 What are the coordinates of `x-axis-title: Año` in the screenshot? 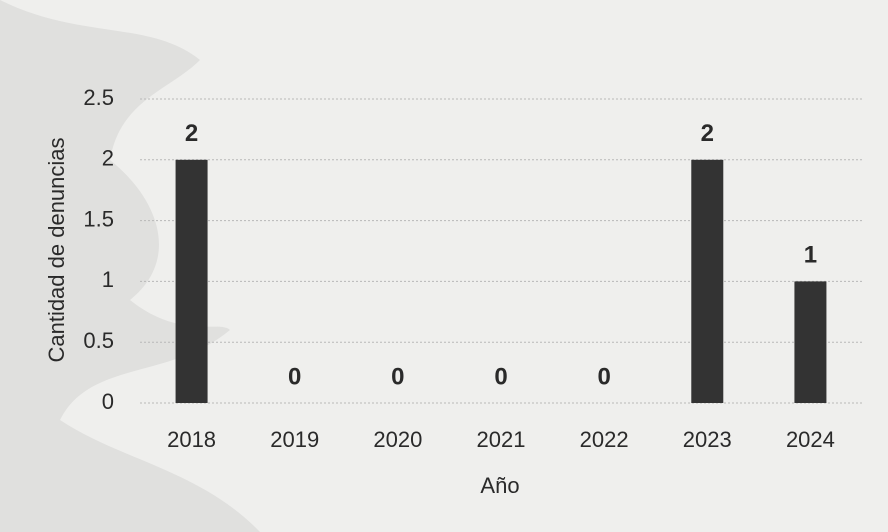 It's located at (499, 485).